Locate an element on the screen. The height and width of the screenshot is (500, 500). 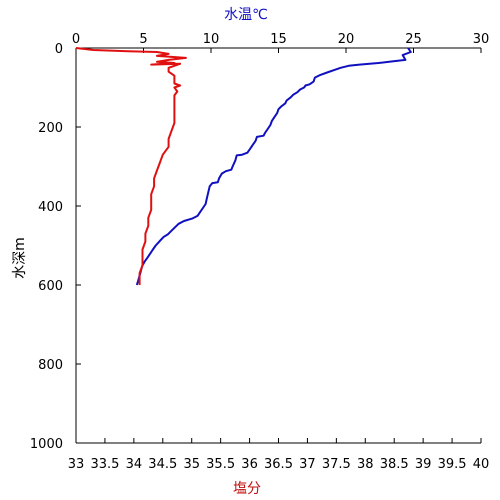
salinity-profile-line is located at coordinates (131, 166).